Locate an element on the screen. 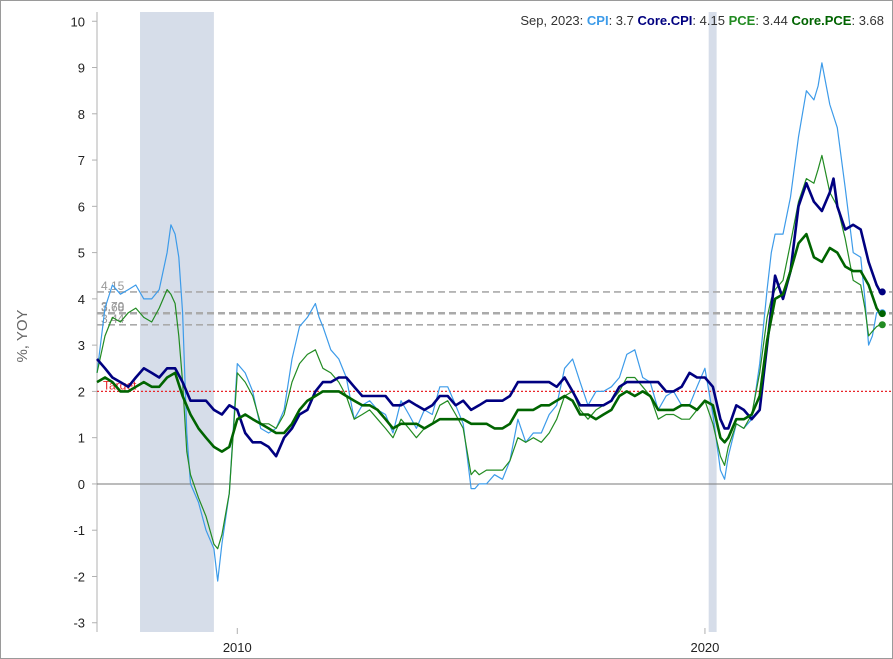 The width and height of the screenshot is (893, 659). legend-item-core-pce: Core.PCE: 3.68 is located at coordinates (837, 20).